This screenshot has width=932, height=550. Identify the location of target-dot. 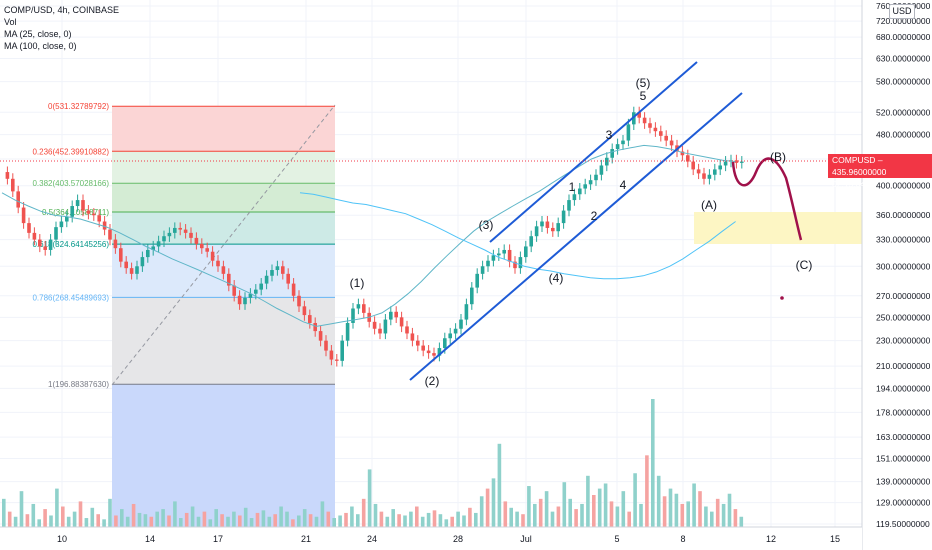
(782, 298).